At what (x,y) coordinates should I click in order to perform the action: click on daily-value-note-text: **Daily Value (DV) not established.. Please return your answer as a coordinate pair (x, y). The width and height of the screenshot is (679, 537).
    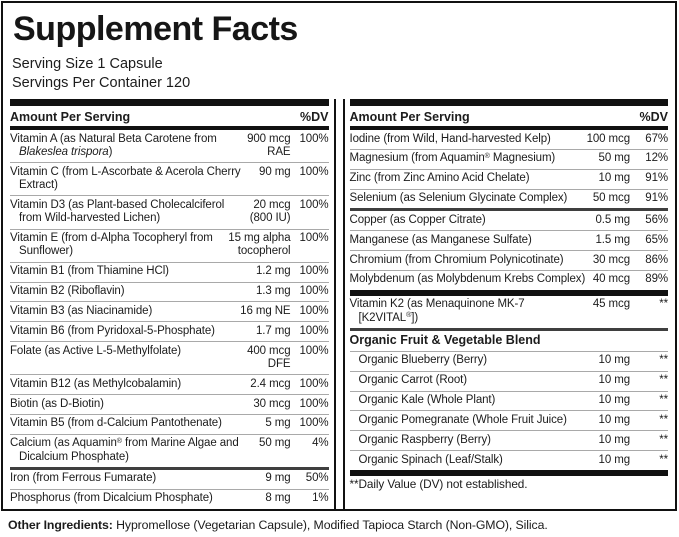
    Looking at the image, I should click on (438, 484).